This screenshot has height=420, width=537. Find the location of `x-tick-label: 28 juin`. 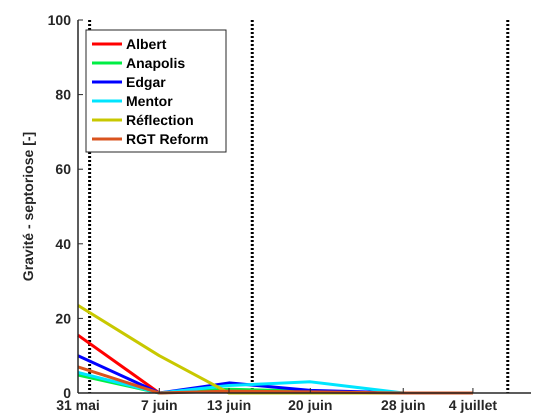

x-tick-label: 28 juin is located at coordinates (403, 405).